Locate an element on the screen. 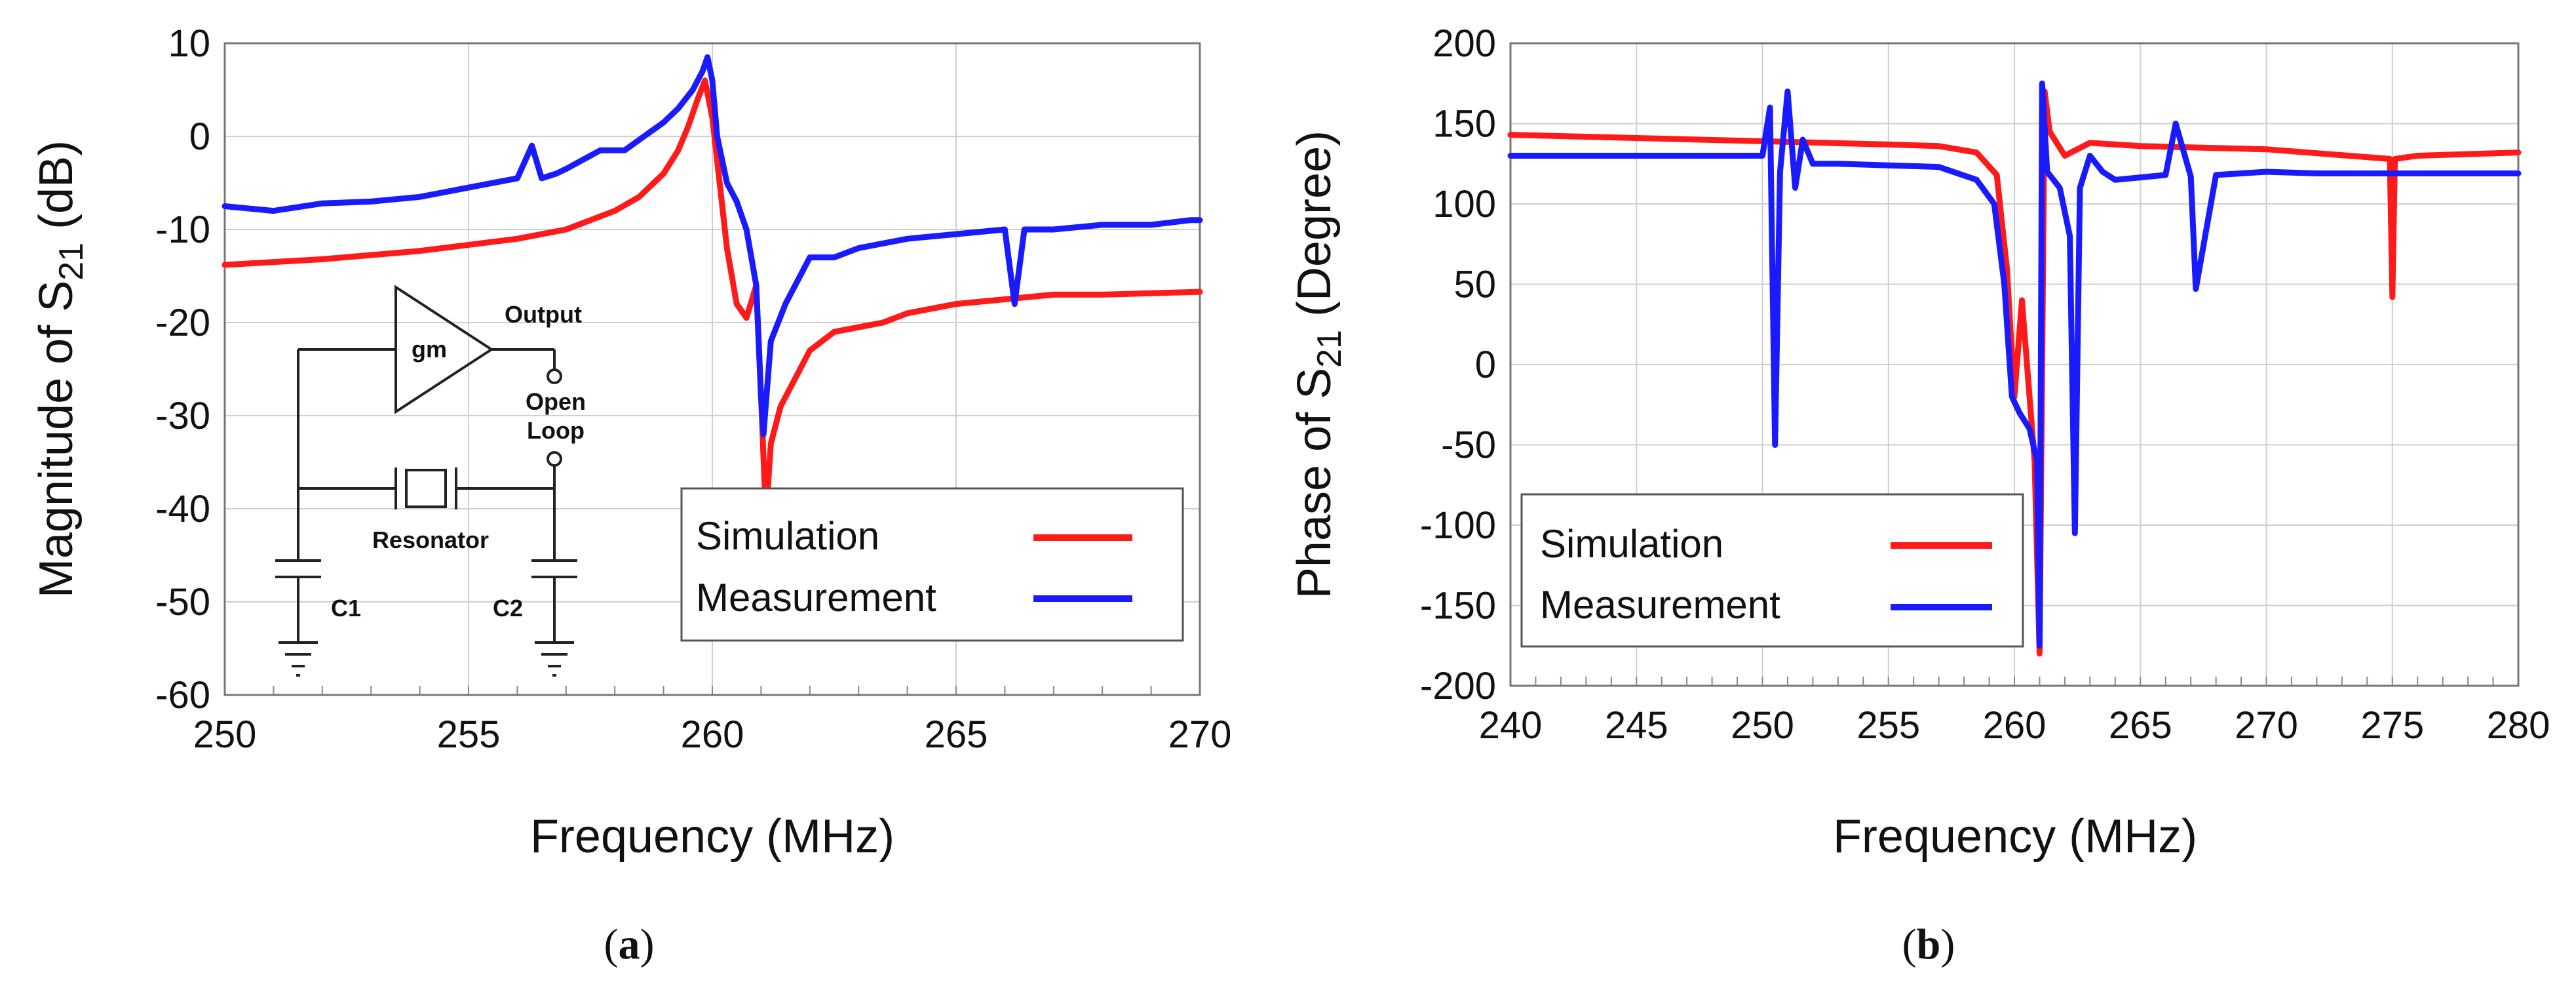  panel-b-y-tick-label: 100 is located at coordinates (1464, 204).